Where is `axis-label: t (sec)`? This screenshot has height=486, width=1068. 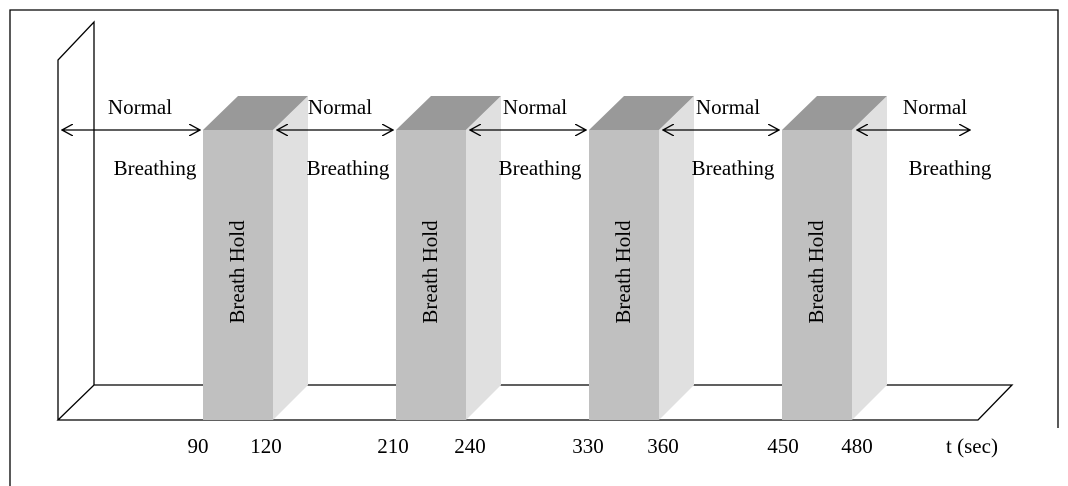
axis-label: t (sec) is located at coordinates (972, 446).